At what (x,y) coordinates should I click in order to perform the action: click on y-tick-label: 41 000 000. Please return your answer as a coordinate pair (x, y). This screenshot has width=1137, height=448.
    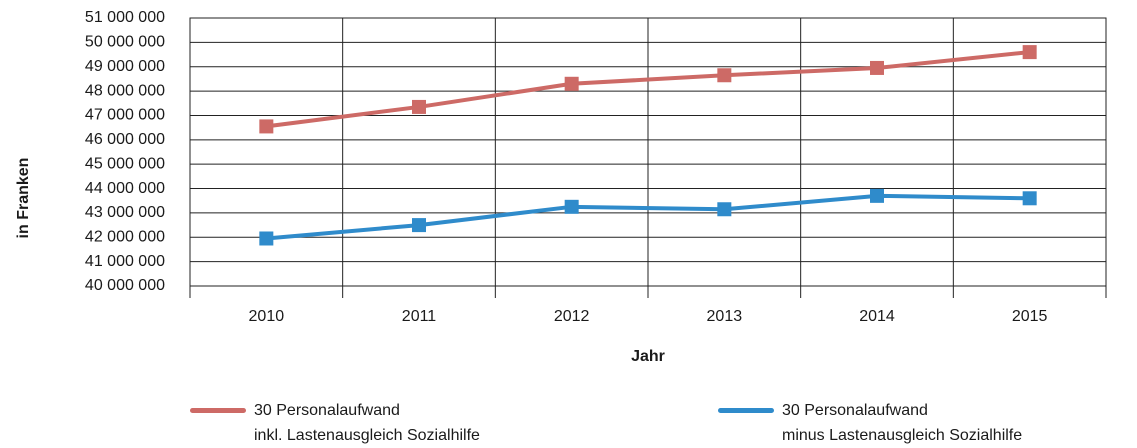
    Looking at the image, I should click on (125, 261).